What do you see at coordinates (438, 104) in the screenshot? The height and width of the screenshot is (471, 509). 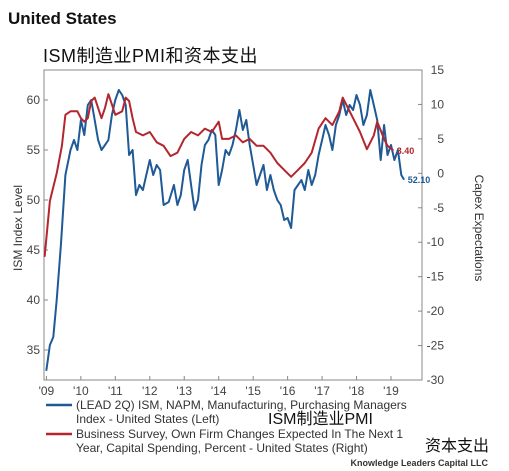 I see `right-tick-label-1: 10` at bounding box center [438, 104].